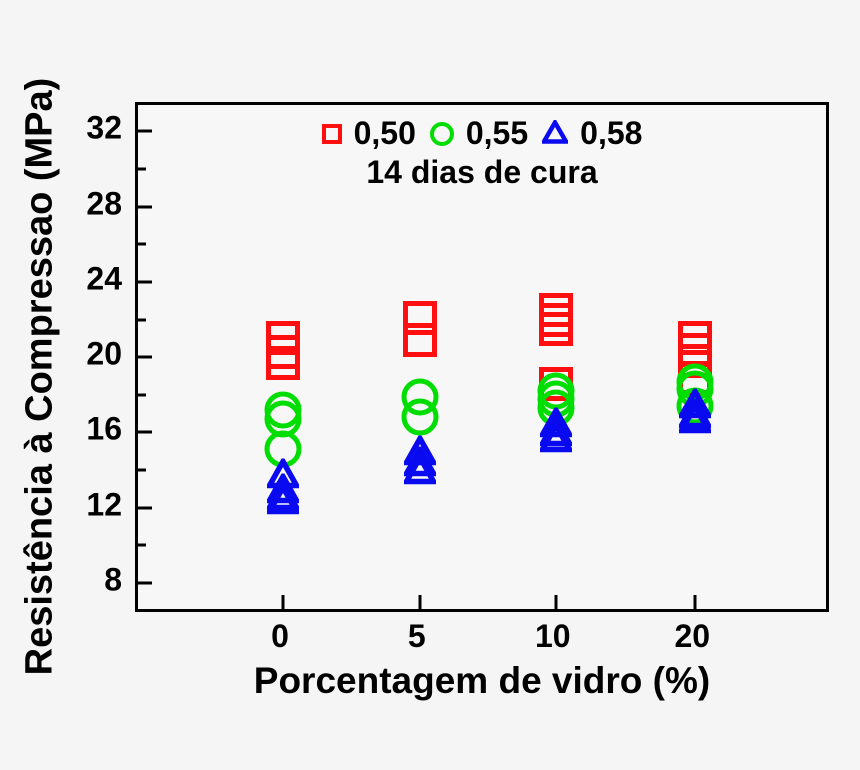 Image resolution: width=860 pixels, height=770 pixels. I want to click on legend-item: 0,55, so click(479, 133).